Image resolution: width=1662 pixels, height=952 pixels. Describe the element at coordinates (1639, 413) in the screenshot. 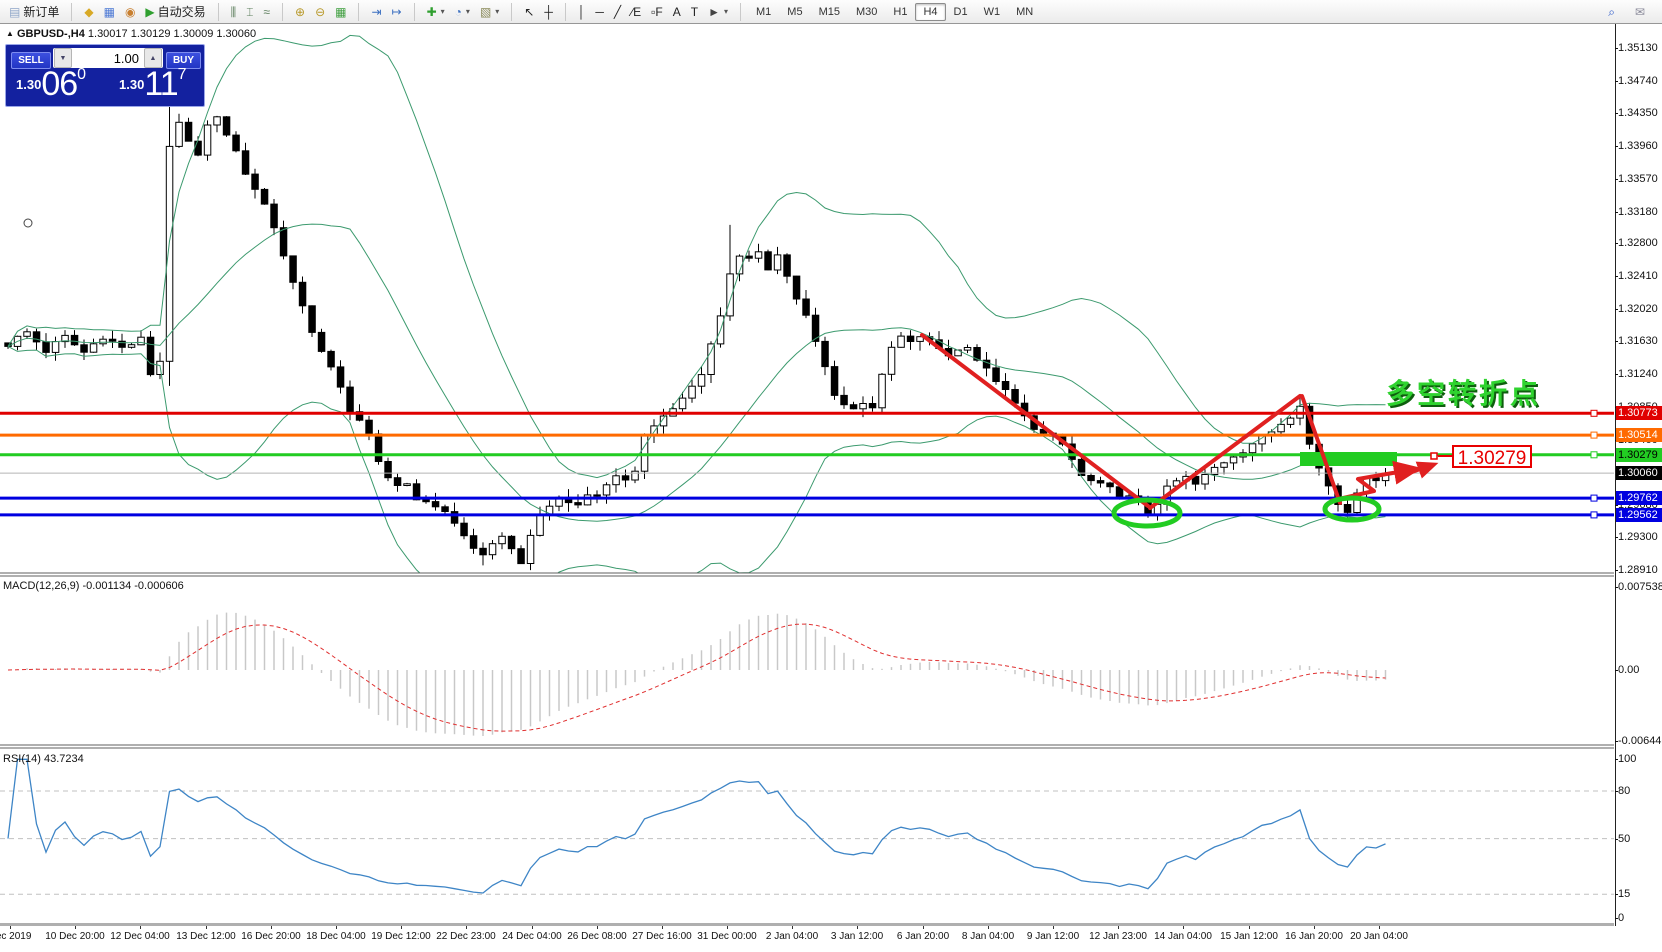

I see `price-tag: 1.30773` at that location.